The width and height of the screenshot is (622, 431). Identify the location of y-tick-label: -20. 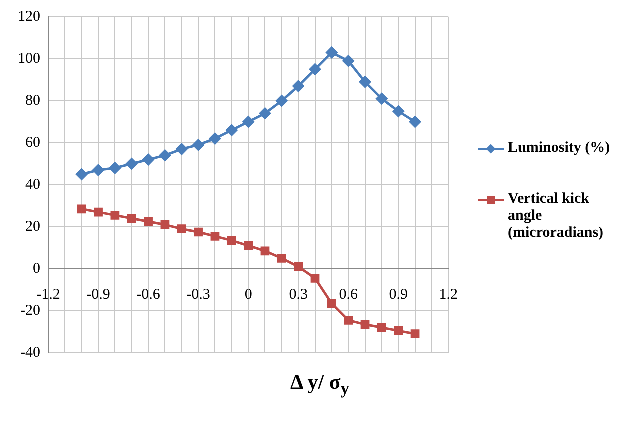
(30, 310).